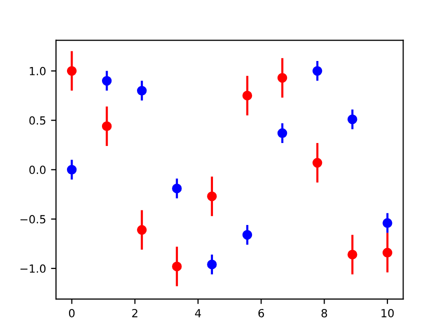  Describe the element at coordinates (37, 120) in the screenshot. I see `y-tick-label: 0.5` at that location.